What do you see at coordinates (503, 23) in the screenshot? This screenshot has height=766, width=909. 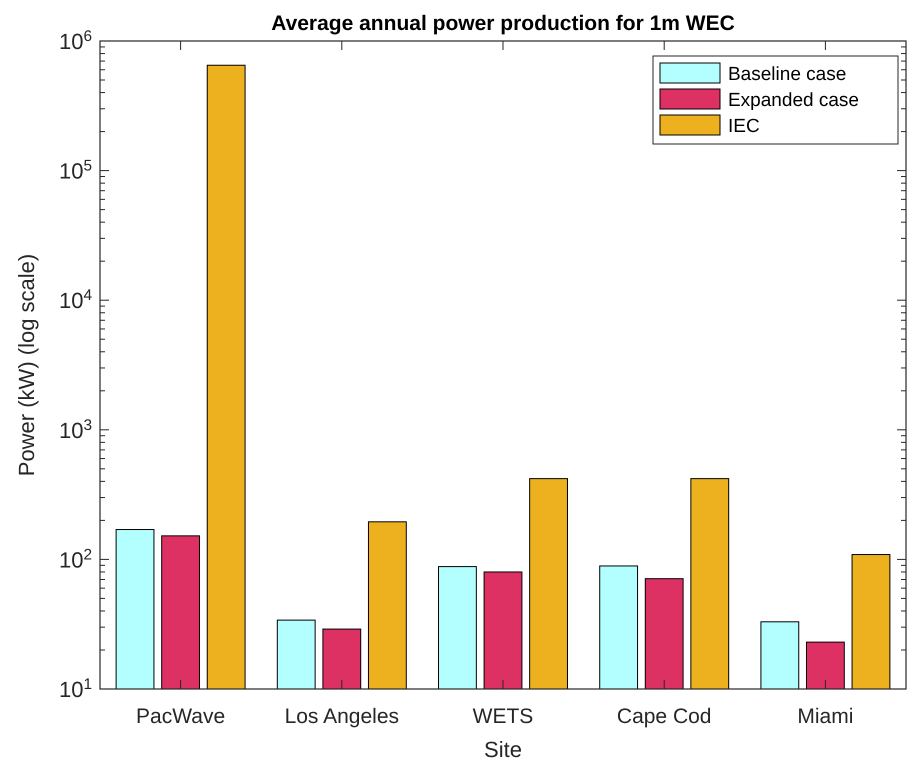 I see `chart-title: Average annual power production for 1m WEC` at bounding box center [503, 23].